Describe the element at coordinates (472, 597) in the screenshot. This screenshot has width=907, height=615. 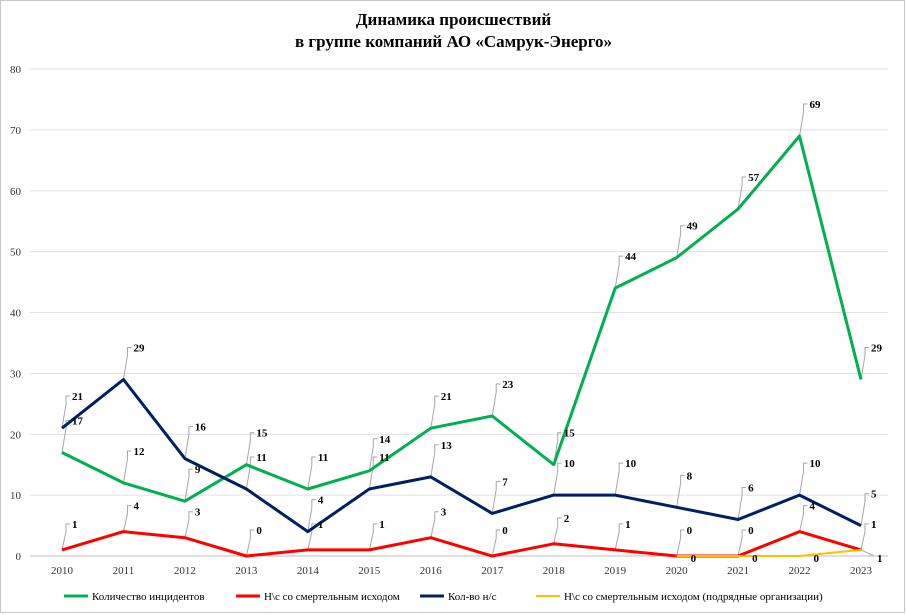
I see `legend-label: Кол-во н/с` at that location.